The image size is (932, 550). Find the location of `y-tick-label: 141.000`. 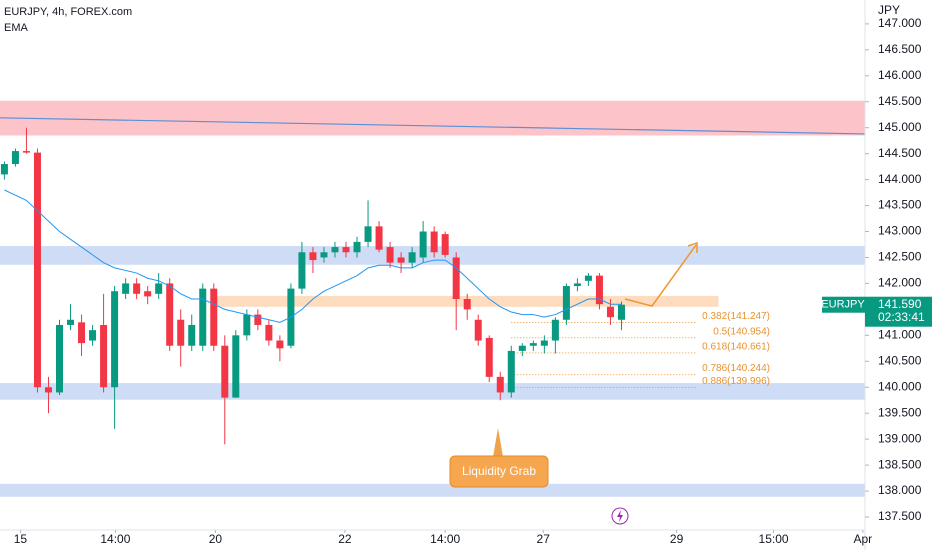

y-tick-label: 141.000 is located at coordinates (900, 335).